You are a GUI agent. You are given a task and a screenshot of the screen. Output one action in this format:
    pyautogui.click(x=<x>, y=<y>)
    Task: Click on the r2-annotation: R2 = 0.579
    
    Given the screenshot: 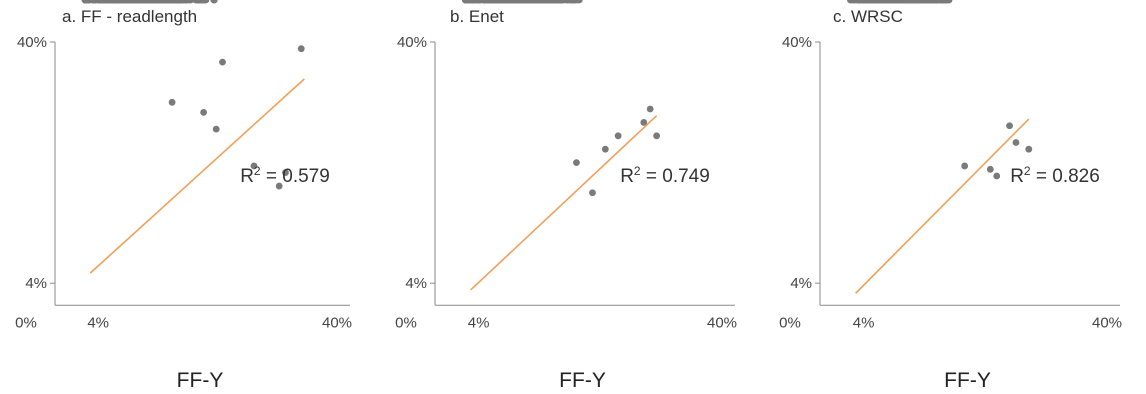 What is the action you would take?
    pyautogui.click(x=285, y=175)
    